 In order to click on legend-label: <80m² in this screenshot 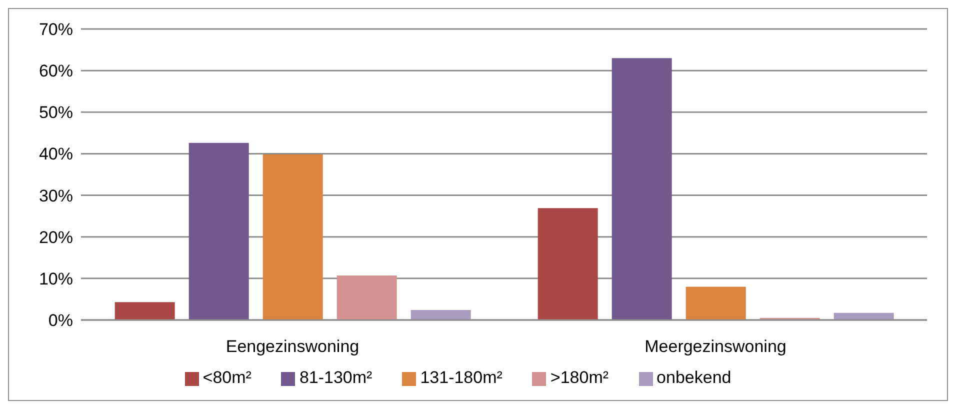, I will do `click(227, 377)`.